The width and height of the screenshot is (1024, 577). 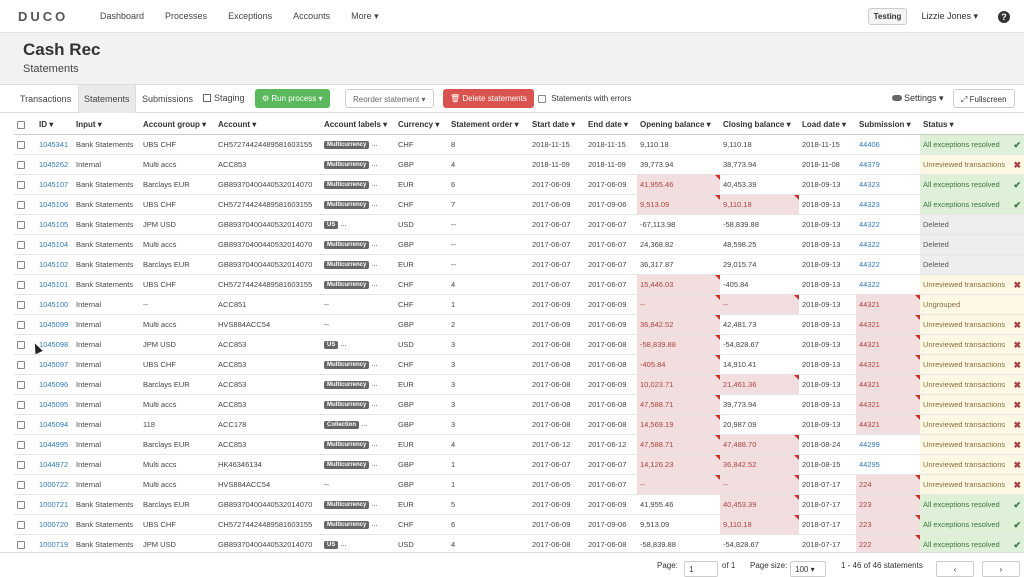 What do you see at coordinates (949, 16) in the screenshot?
I see `user-menu: Lizzie Jones ▾` at bounding box center [949, 16].